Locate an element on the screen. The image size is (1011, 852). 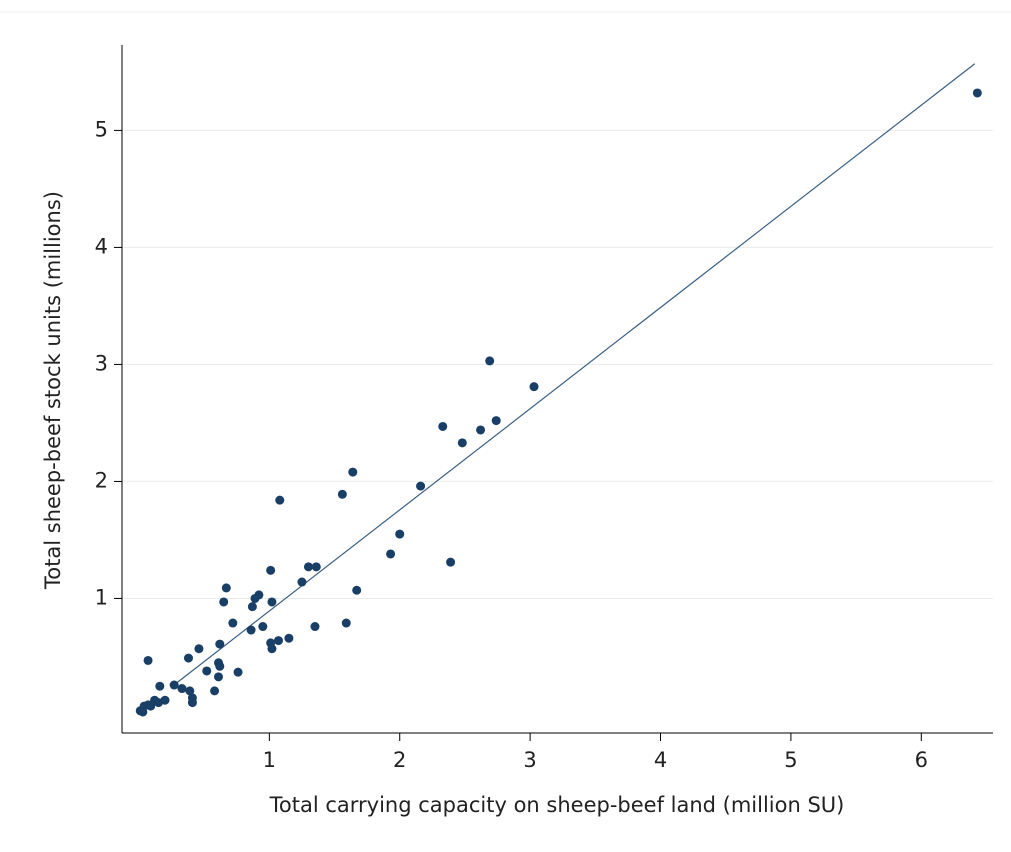
x-tick-label: 6 is located at coordinates (921, 760).